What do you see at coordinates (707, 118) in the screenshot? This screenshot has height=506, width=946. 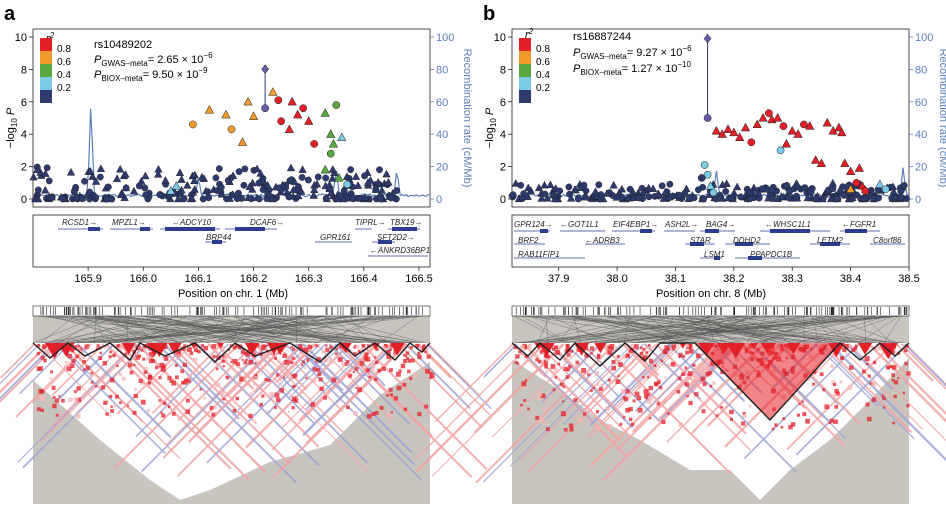 I see `plot-b-lead-gwas-point` at bounding box center [707, 118].